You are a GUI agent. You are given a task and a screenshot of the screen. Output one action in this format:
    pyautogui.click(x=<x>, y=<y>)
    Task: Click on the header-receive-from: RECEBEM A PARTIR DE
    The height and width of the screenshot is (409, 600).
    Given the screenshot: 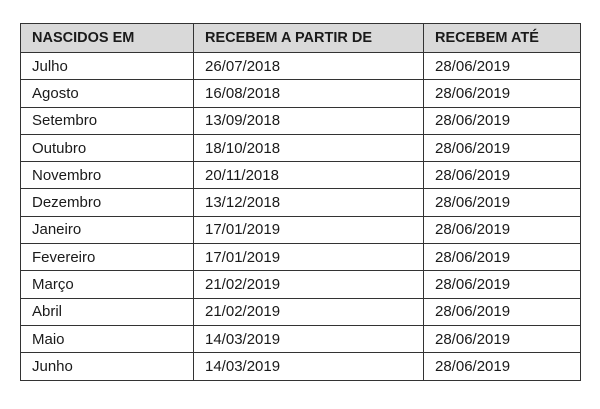 What is the action you would take?
    pyautogui.click(x=308, y=38)
    